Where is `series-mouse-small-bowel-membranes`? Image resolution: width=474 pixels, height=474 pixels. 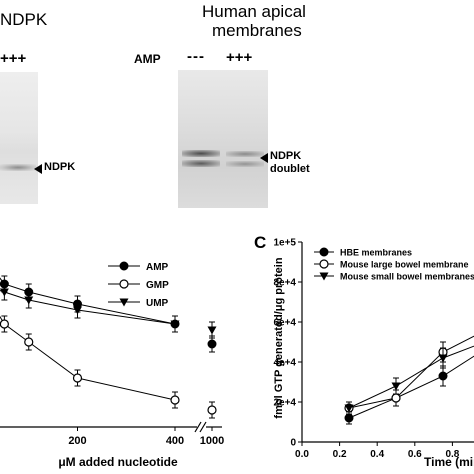
series-mouse-small-bowel-membranes is located at coordinates (409, 380).